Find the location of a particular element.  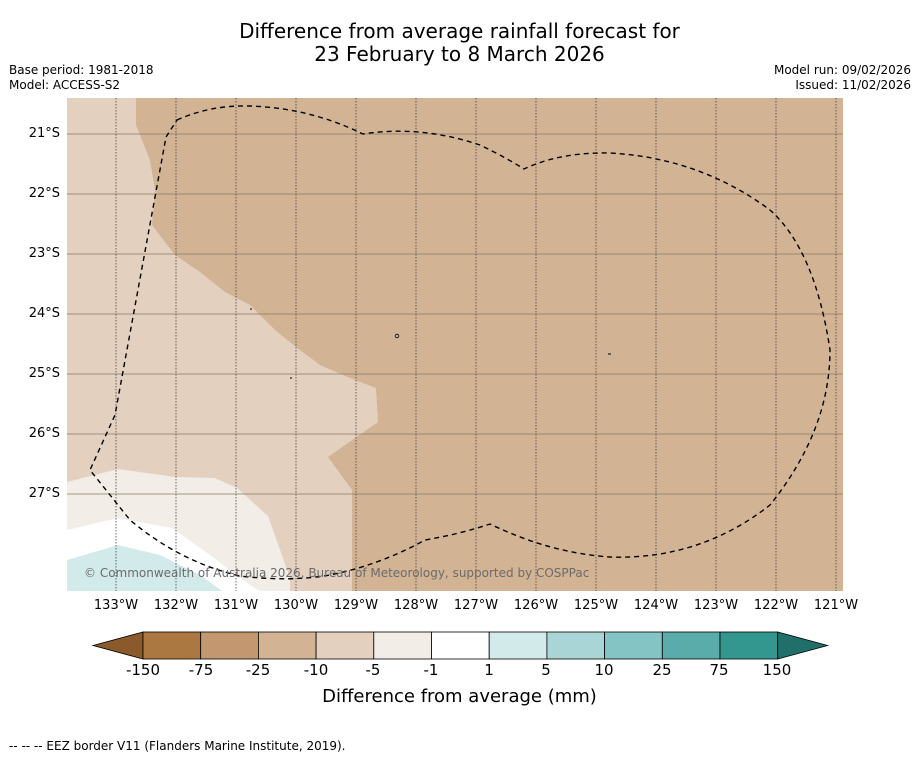

colorbar-tick-label: -1 is located at coordinates (431, 670).